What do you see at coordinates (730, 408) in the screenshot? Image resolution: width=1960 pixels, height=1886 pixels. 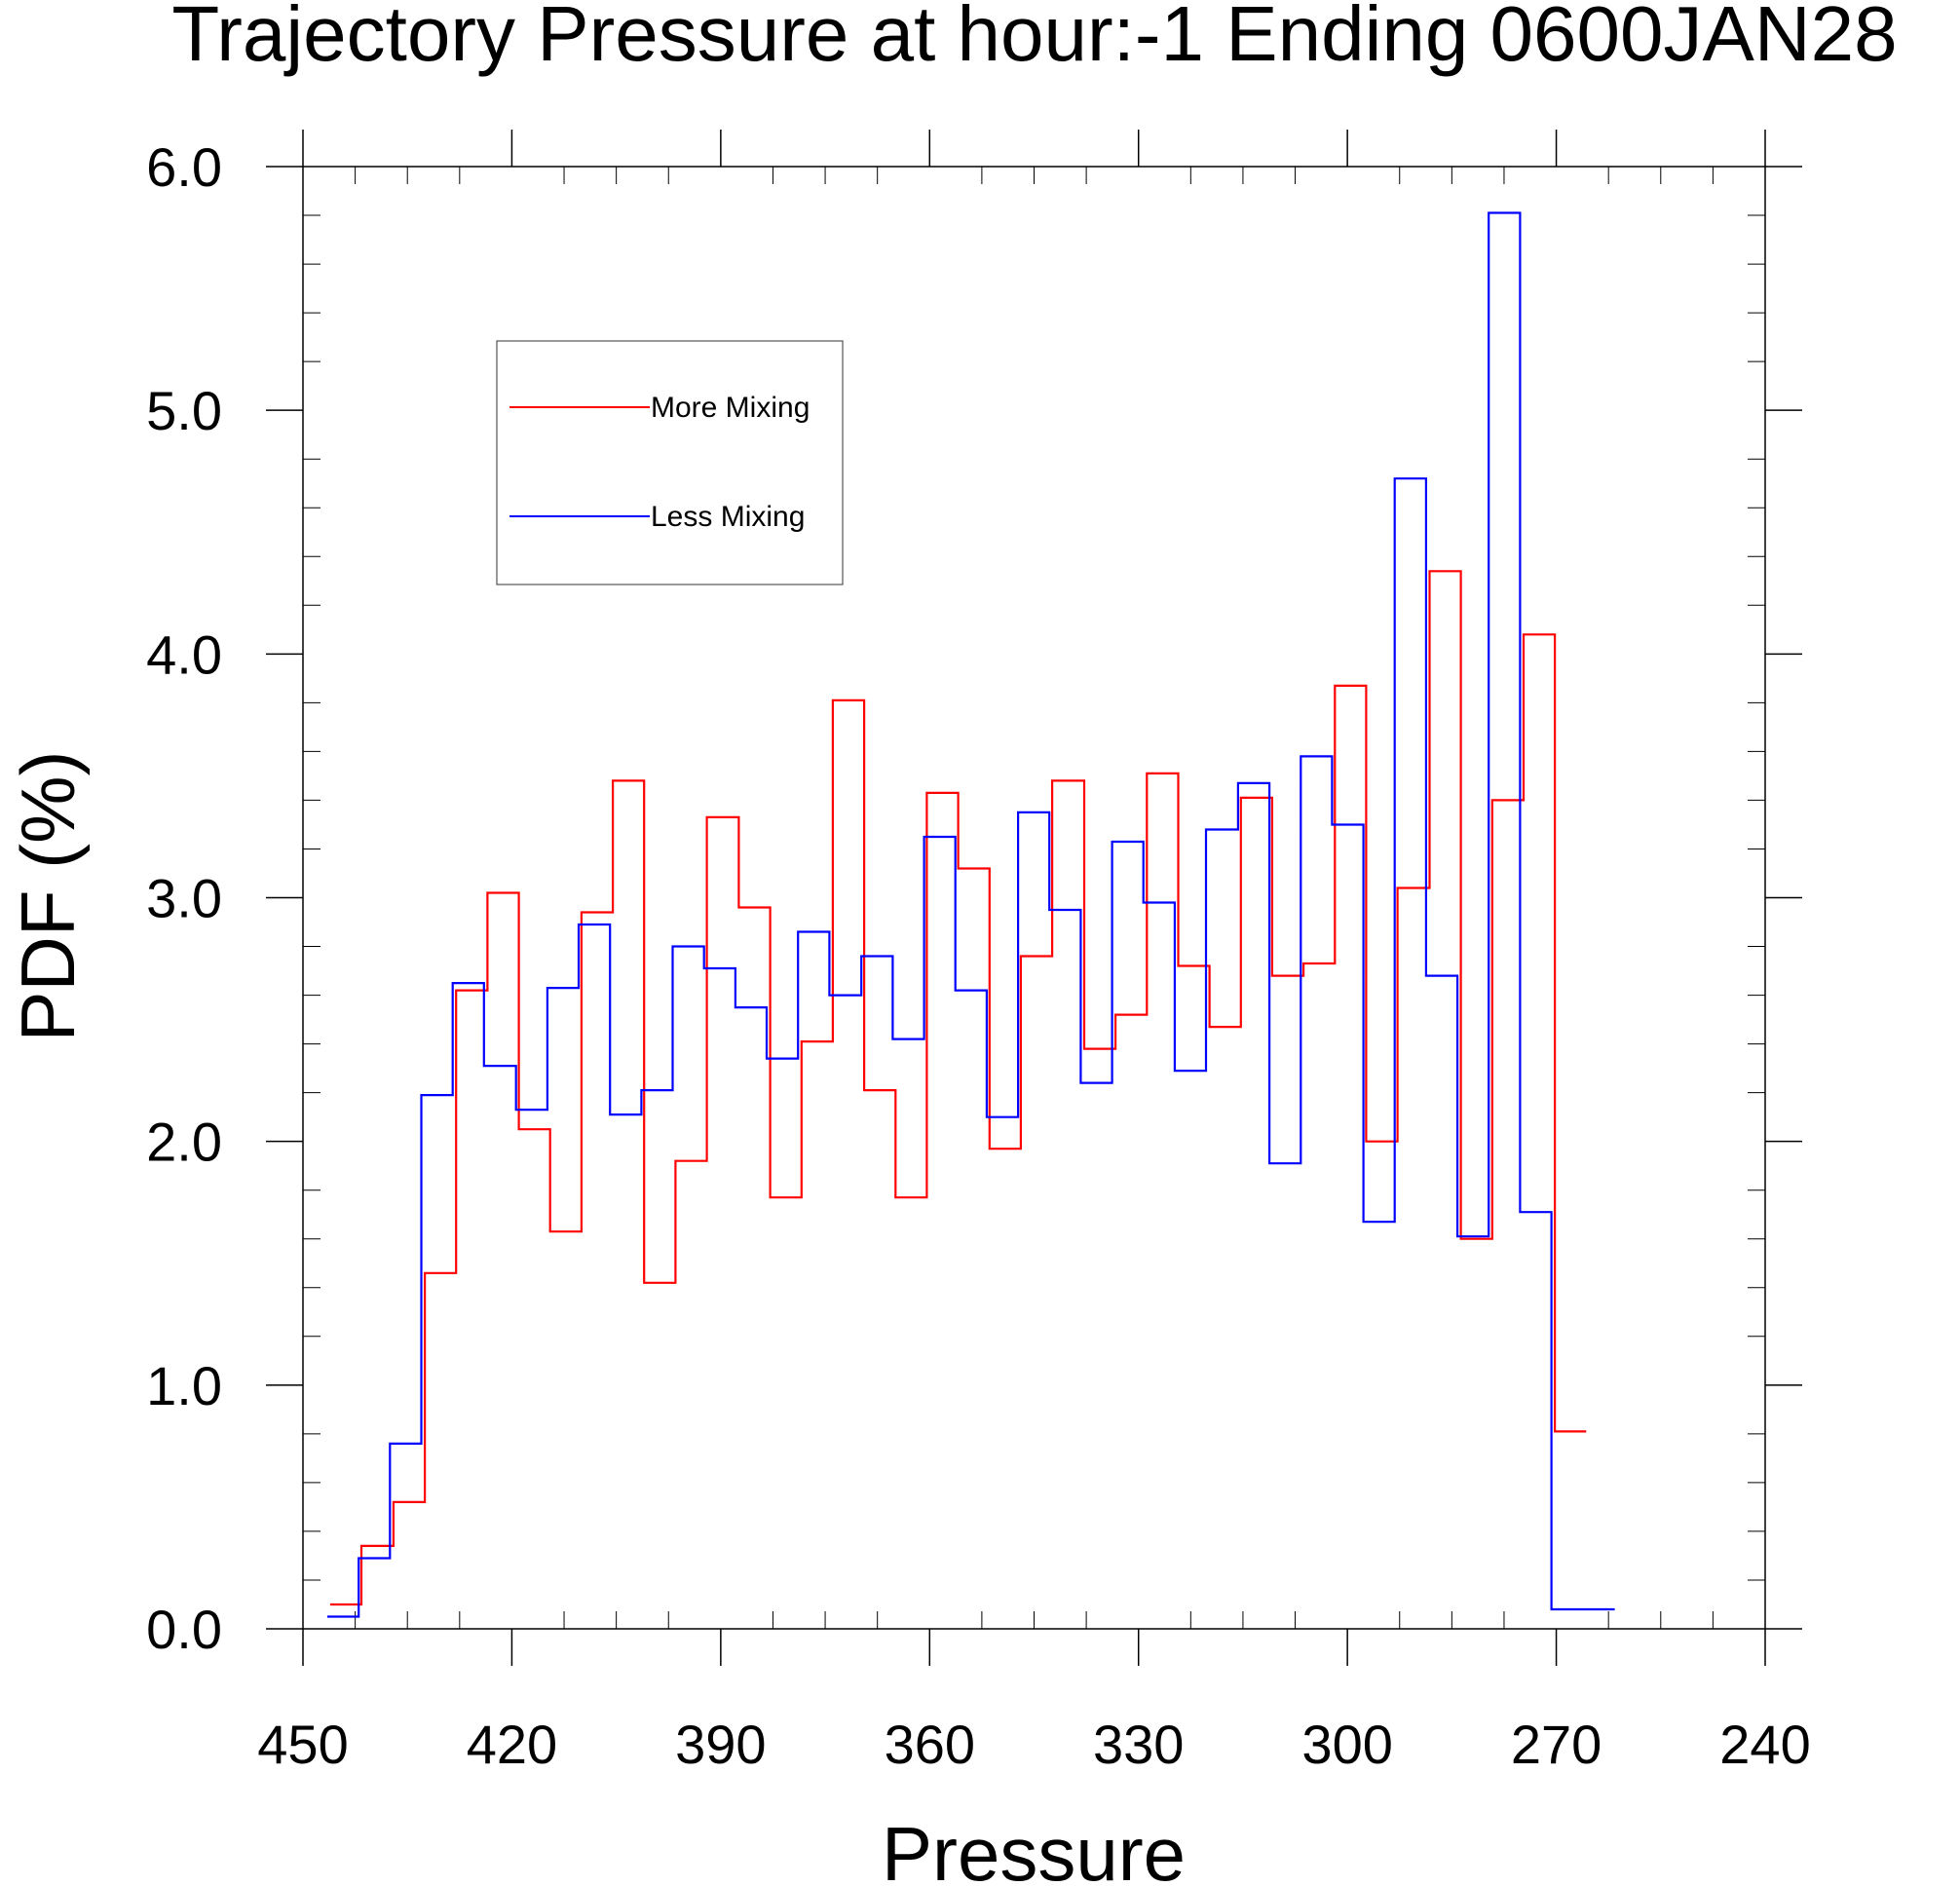 I see `legend-label: More Mixing` at bounding box center [730, 408].